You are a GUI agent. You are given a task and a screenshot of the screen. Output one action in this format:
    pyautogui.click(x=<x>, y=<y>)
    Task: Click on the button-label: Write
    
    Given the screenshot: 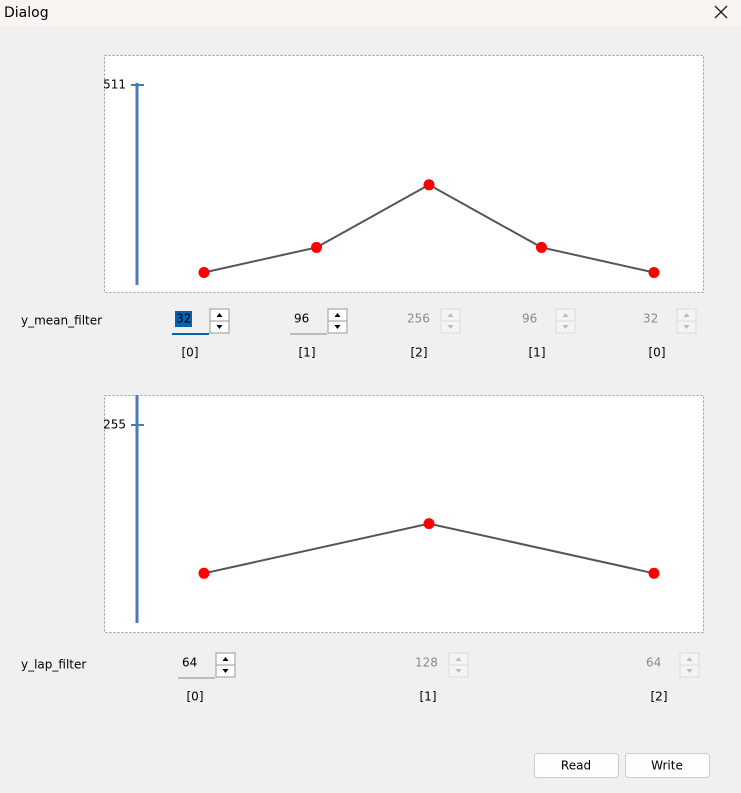 What is the action you would take?
    pyautogui.click(x=667, y=766)
    